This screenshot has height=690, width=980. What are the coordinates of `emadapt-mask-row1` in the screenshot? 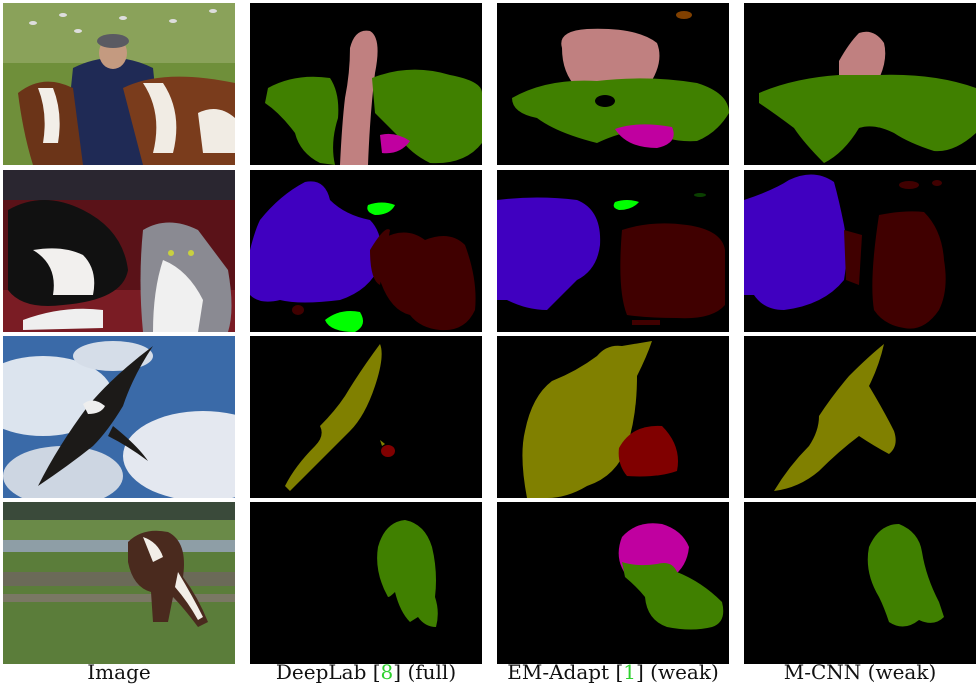 It's located at (613, 84).